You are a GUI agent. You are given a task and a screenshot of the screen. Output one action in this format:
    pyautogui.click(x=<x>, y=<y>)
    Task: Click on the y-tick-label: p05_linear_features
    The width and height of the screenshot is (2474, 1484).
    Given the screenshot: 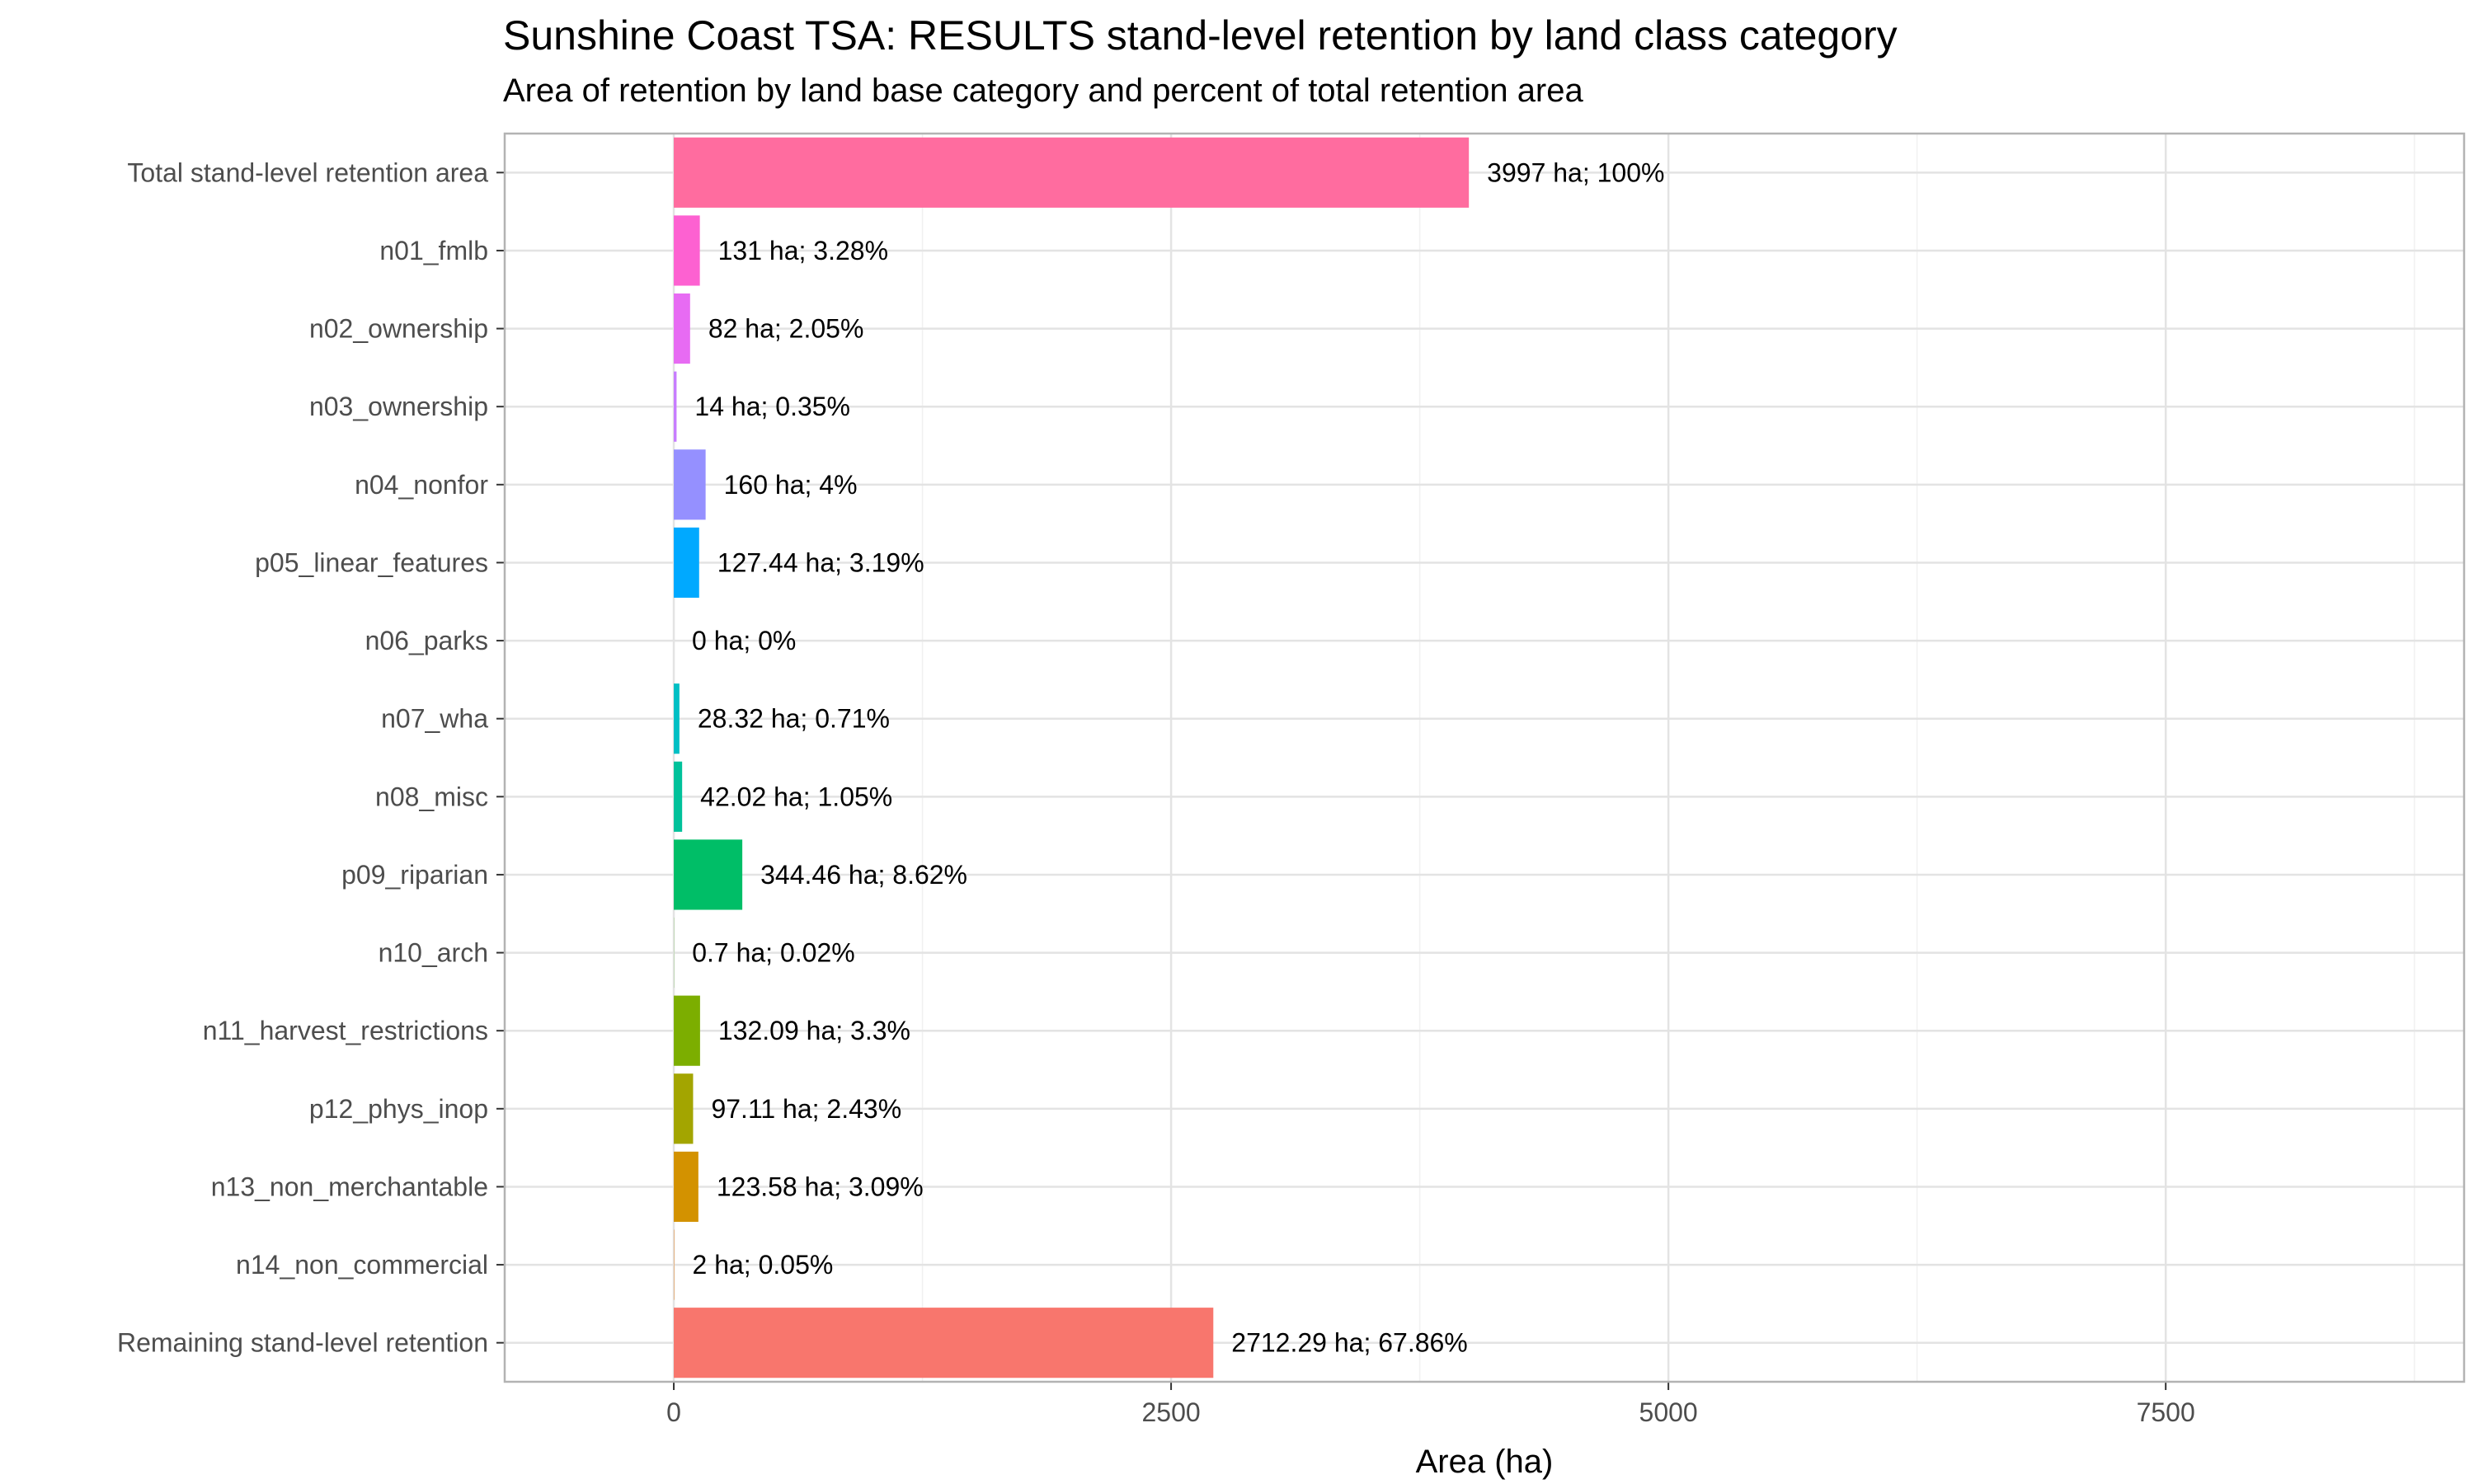 What is the action you would take?
    pyautogui.click(x=371, y=562)
    